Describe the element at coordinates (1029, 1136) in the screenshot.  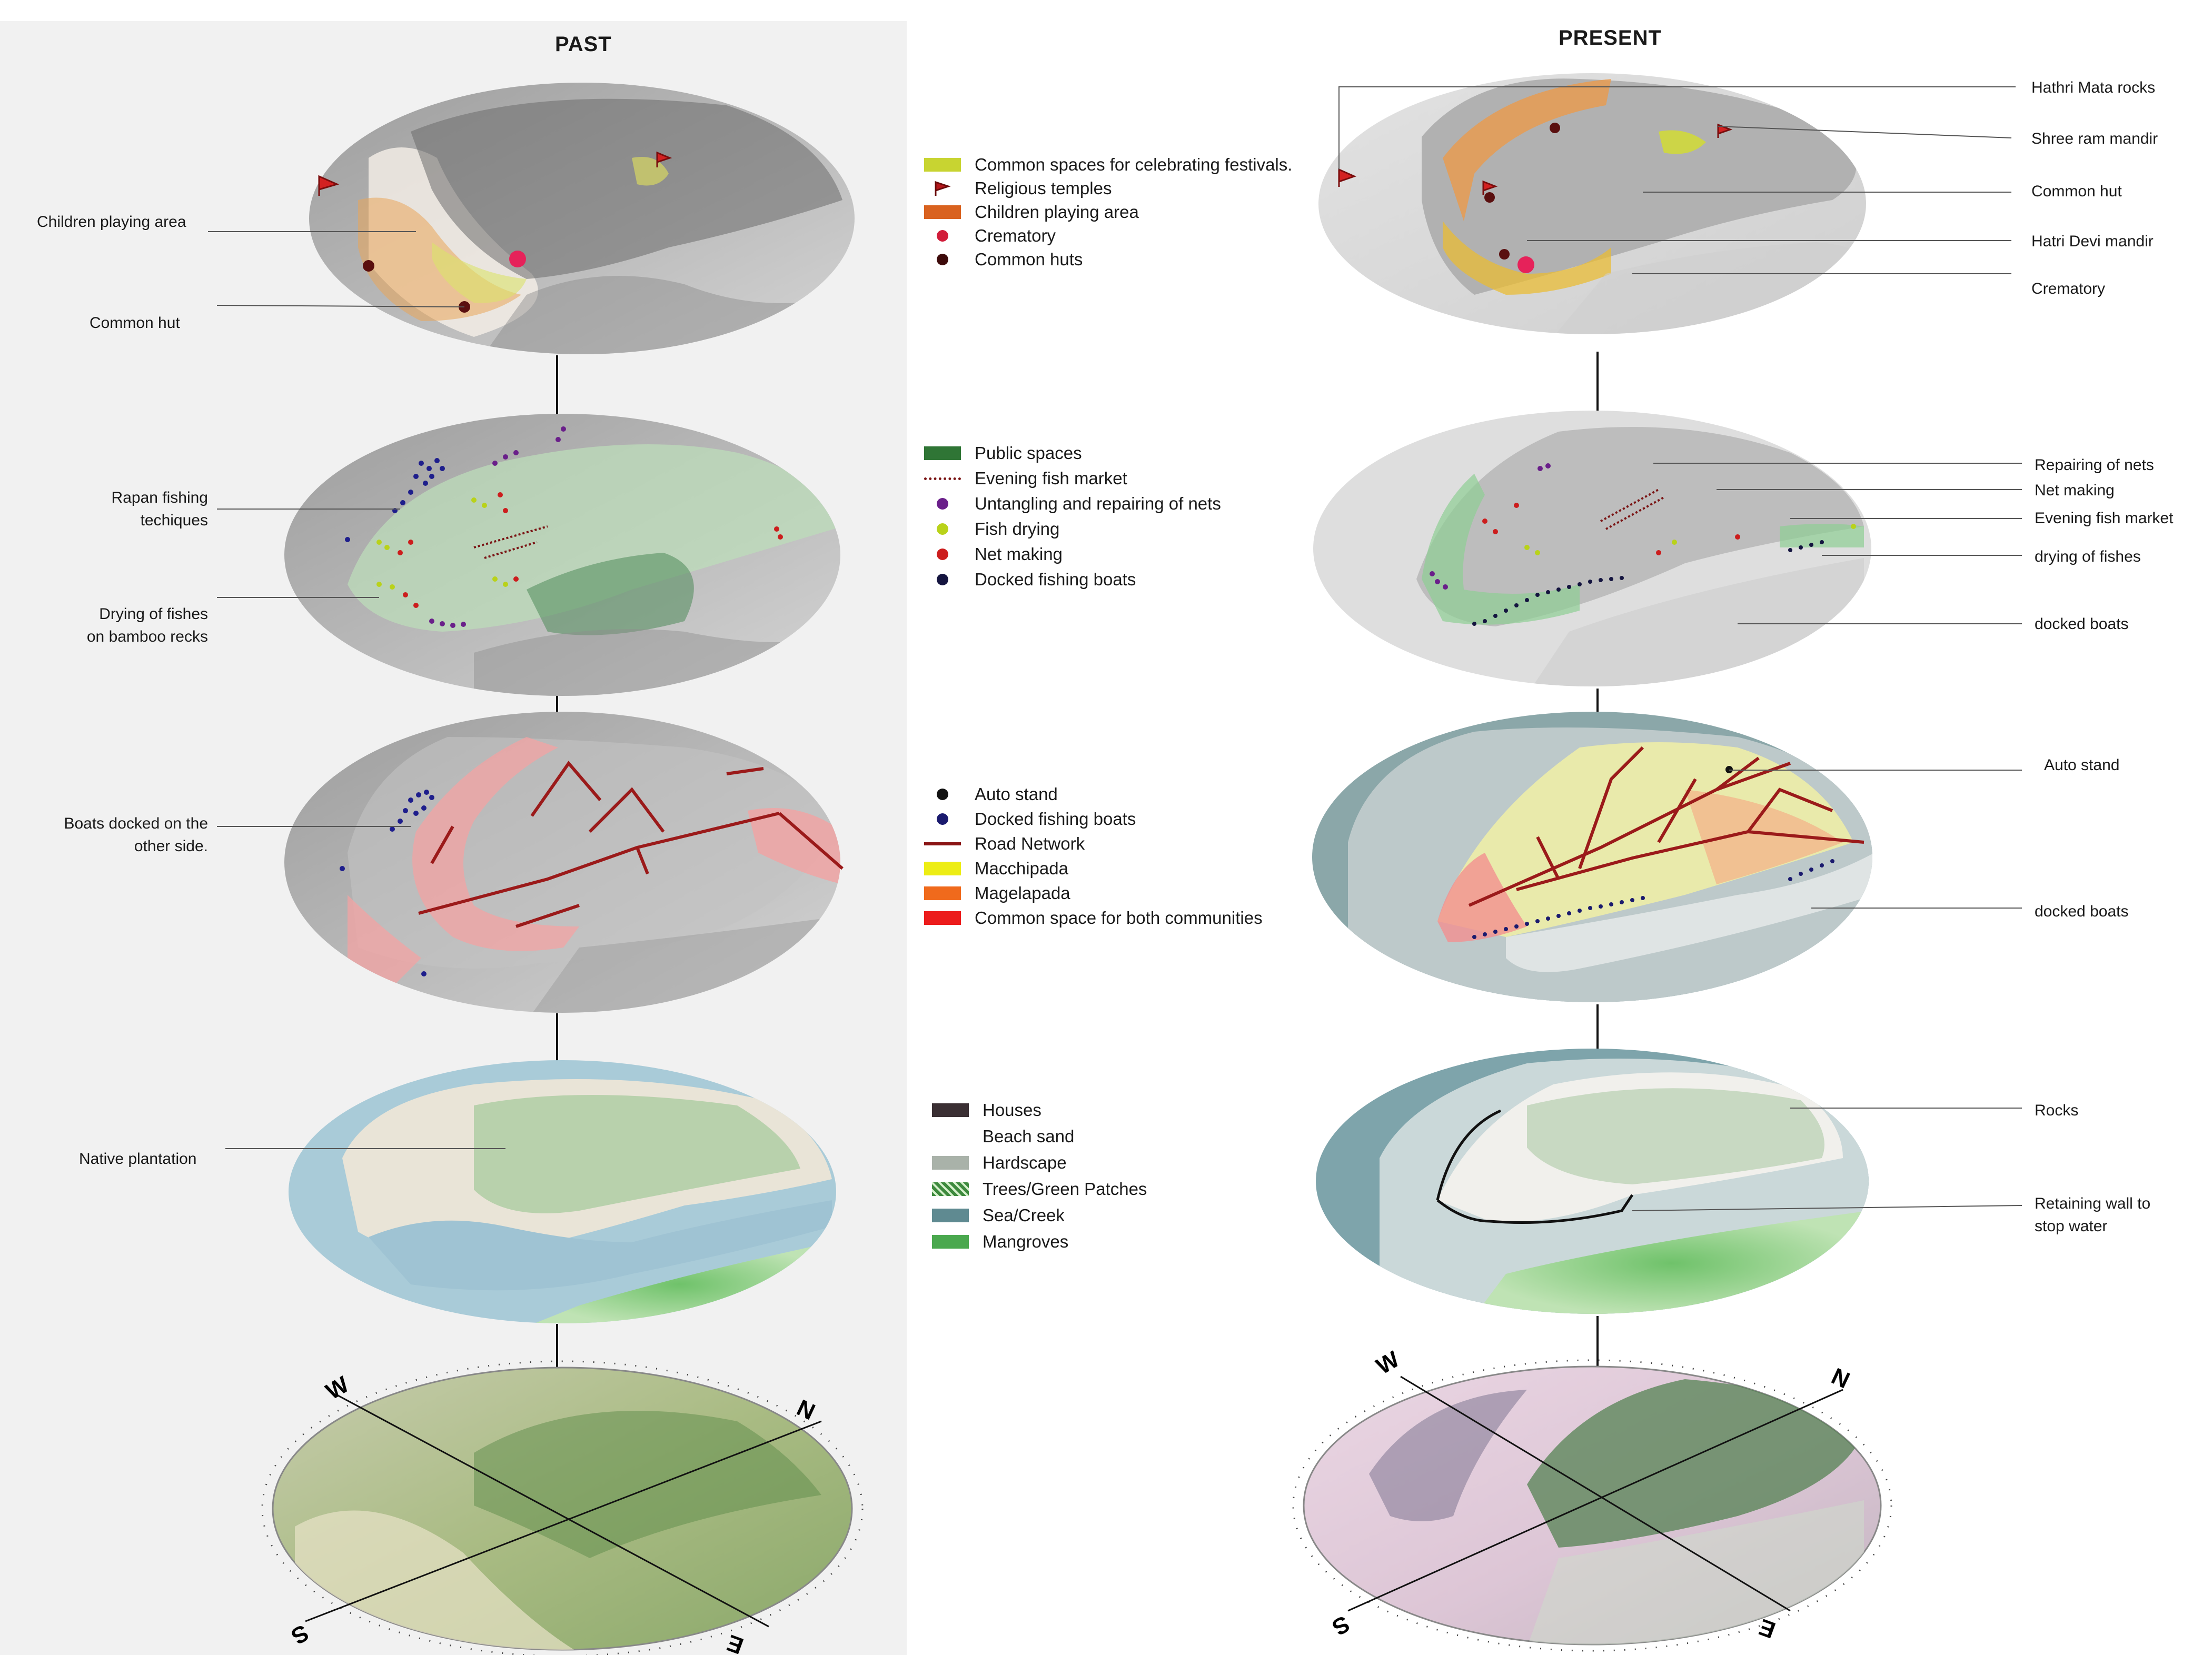
I see `legend-label: Beach sand` at that location.